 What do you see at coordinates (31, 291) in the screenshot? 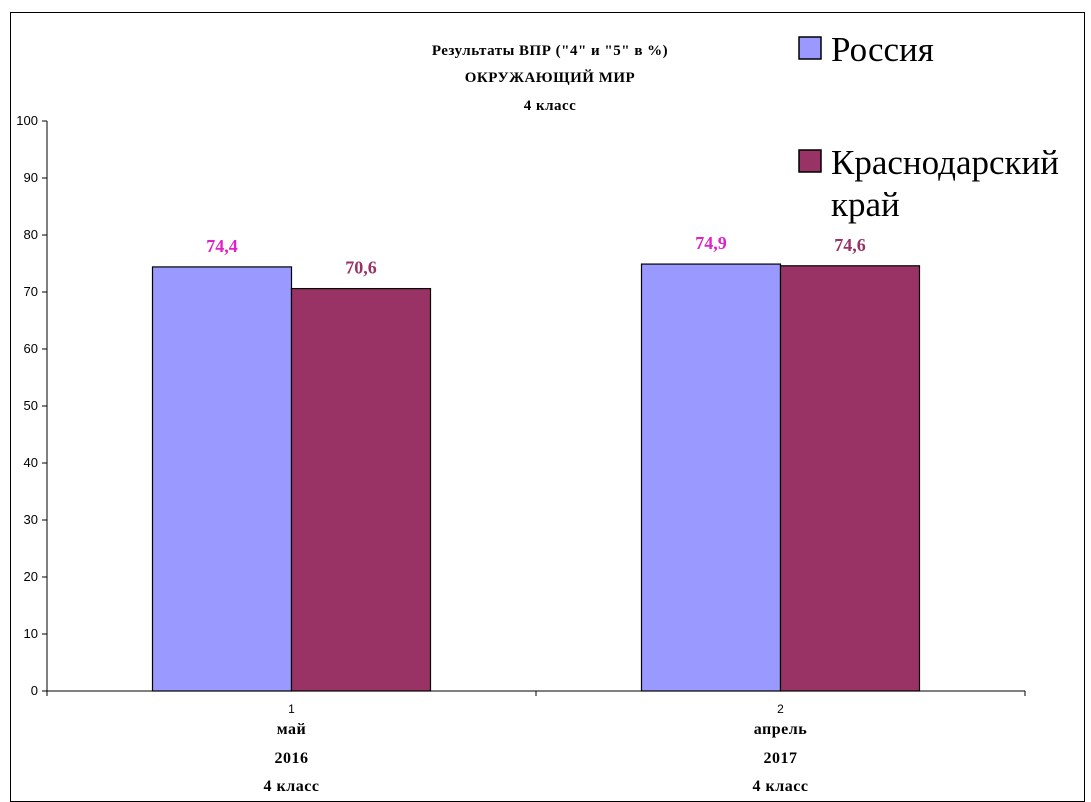
I see `y-tick-label: 70` at bounding box center [31, 291].